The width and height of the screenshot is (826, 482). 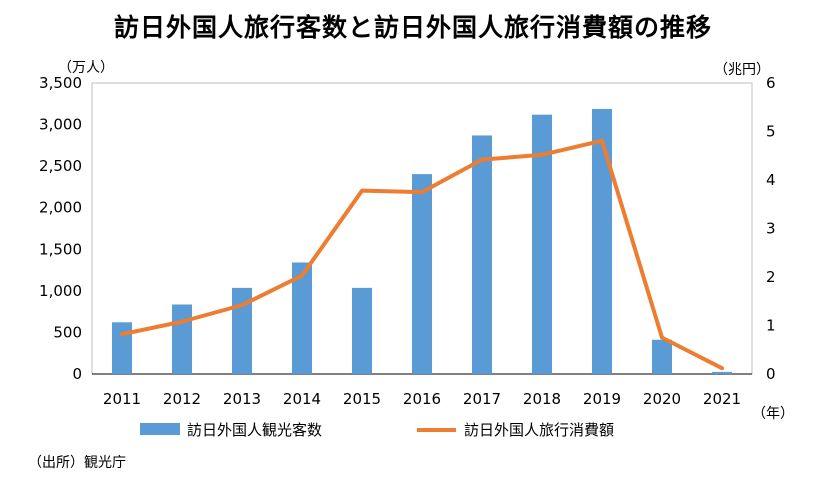 What do you see at coordinates (60, 208) in the screenshot?
I see `left-tick-label: 2,000` at bounding box center [60, 208].